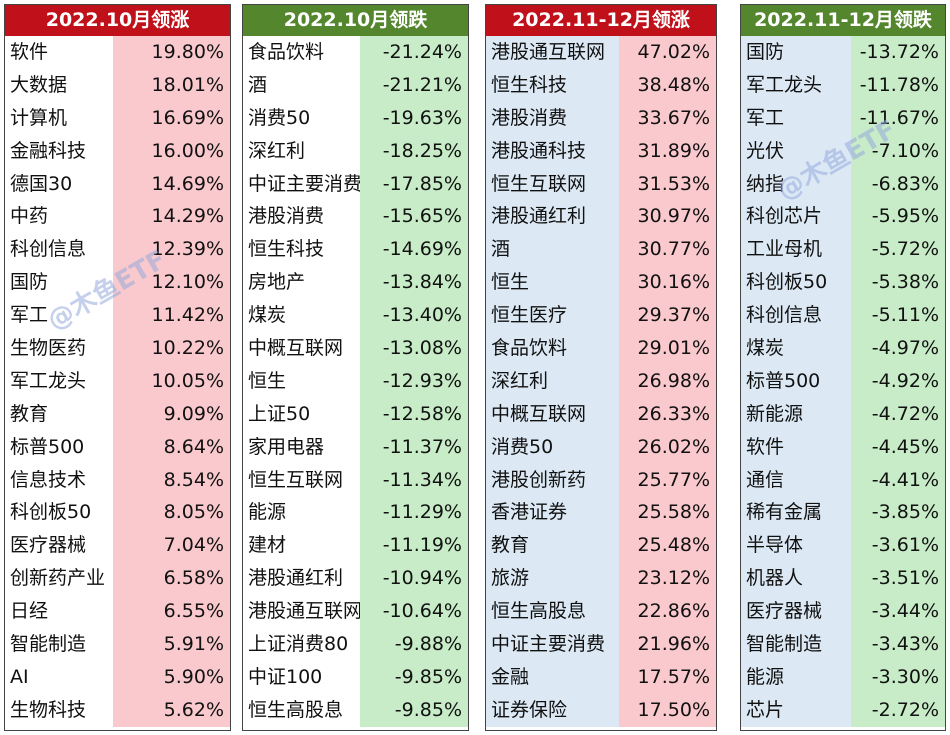  What do you see at coordinates (117, 480) in the screenshot?
I see `table-row: 信息技术 8.54%` at bounding box center [117, 480].